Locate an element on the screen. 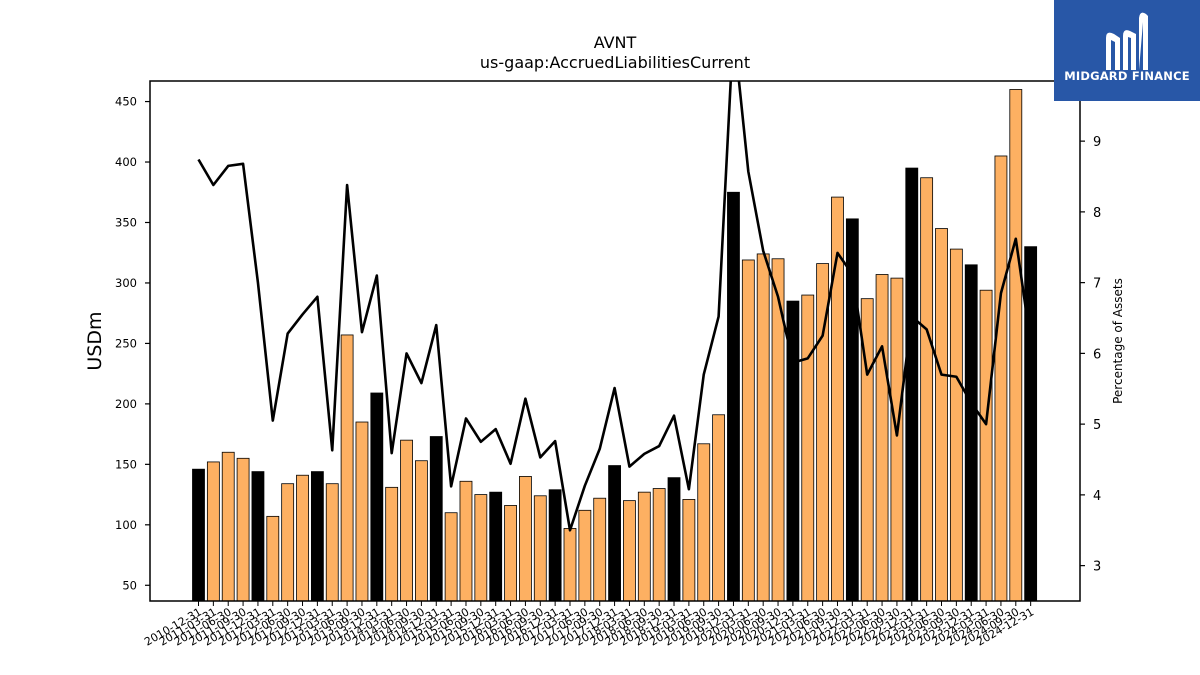 The height and width of the screenshot is (675, 1200). chart-title: AVNT is located at coordinates (615, 42).